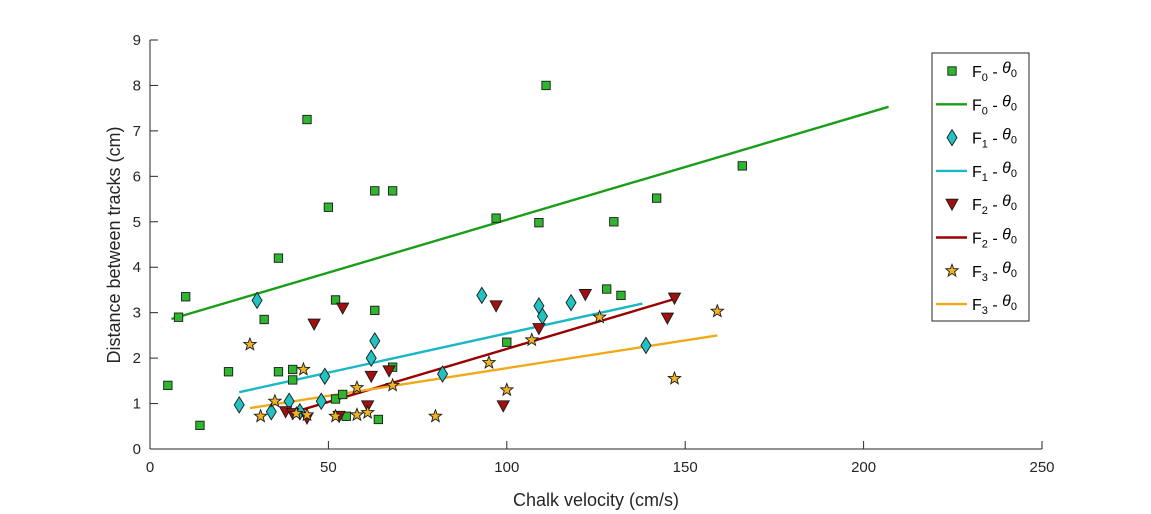 This screenshot has height=514, width=1151. Describe the element at coordinates (994, 72) in the screenshot. I see `legend-label-F0: F0 - θ0` at that location.